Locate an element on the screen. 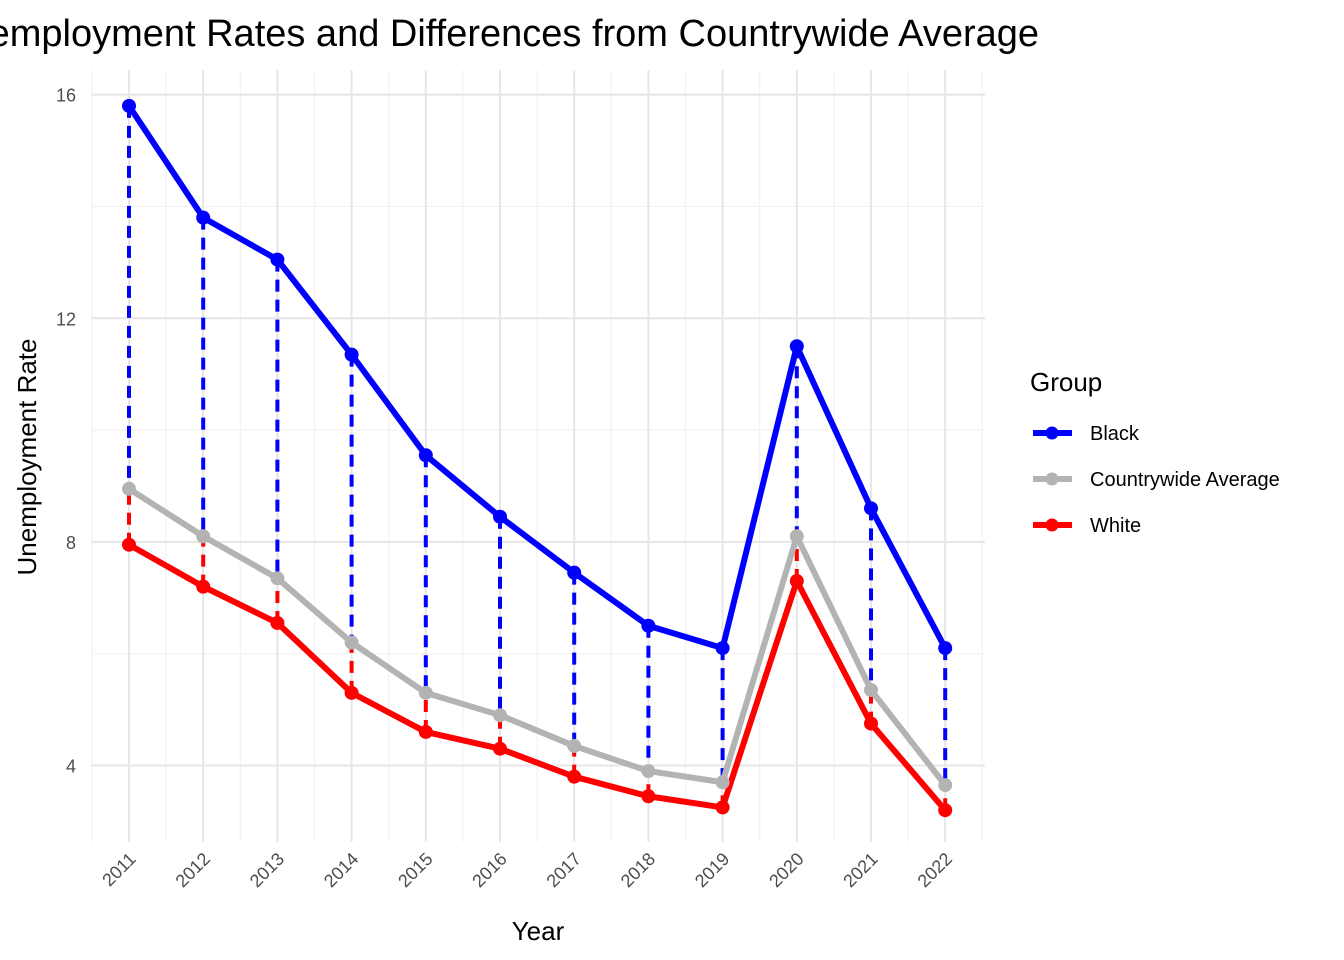 Image resolution: width=1344 pixels, height=960 pixels. x-tick-label: 2022 is located at coordinates (935, 870).